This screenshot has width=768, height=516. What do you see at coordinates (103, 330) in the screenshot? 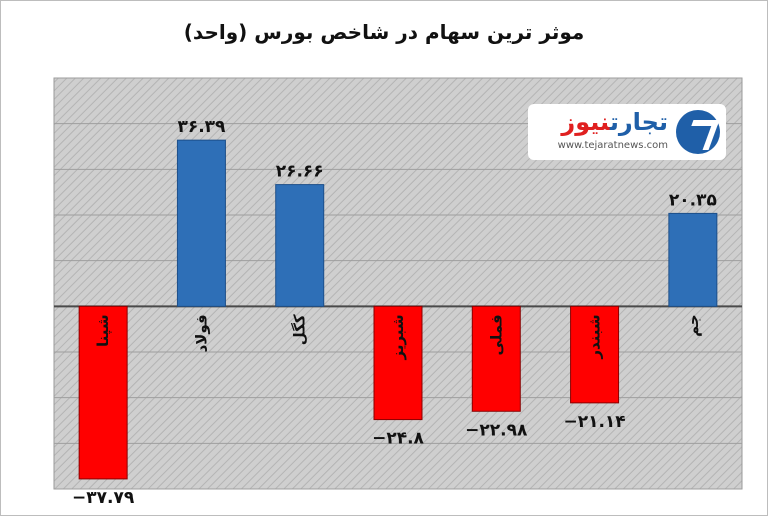
I see `category-label: شپنا` at bounding box center [103, 330].